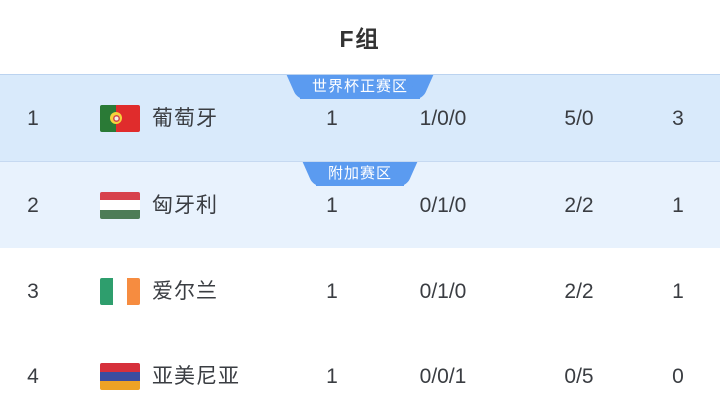 This screenshot has height=419, width=720. What do you see at coordinates (33, 205) in the screenshot?
I see `rank-label: 2` at bounding box center [33, 205].